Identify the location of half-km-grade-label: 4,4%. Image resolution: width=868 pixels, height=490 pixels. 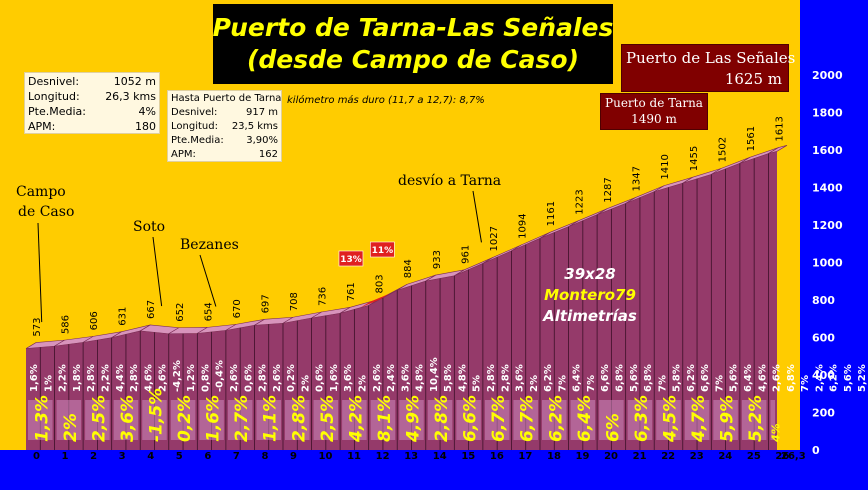
(120, 378).